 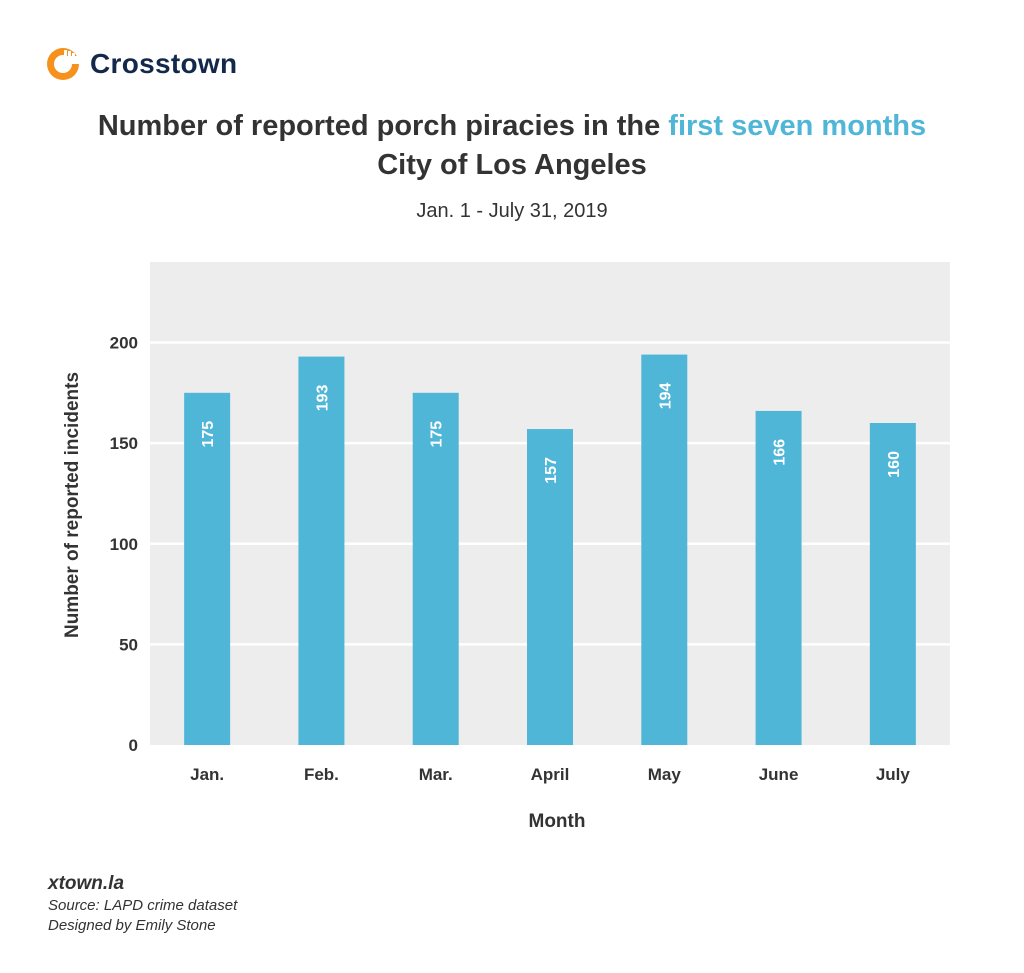 What do you see at coordinates (124, 343) in the screenshot?
I see `y-tick-label: 200` at bounding box center [124, 343].